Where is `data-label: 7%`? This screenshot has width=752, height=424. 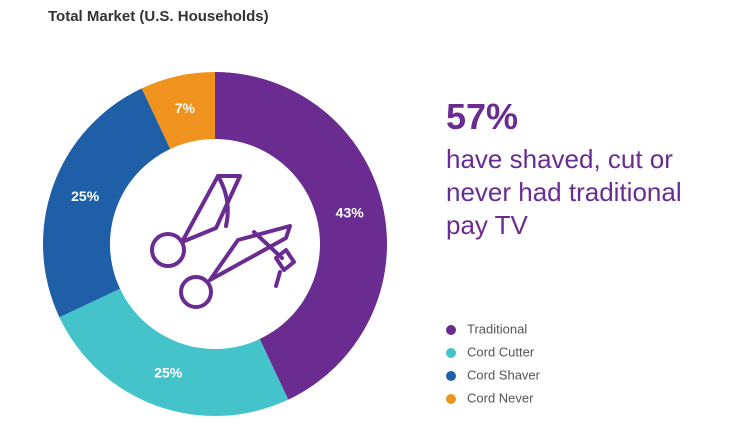
data-label: 7% is located at coordinates (185, 108).